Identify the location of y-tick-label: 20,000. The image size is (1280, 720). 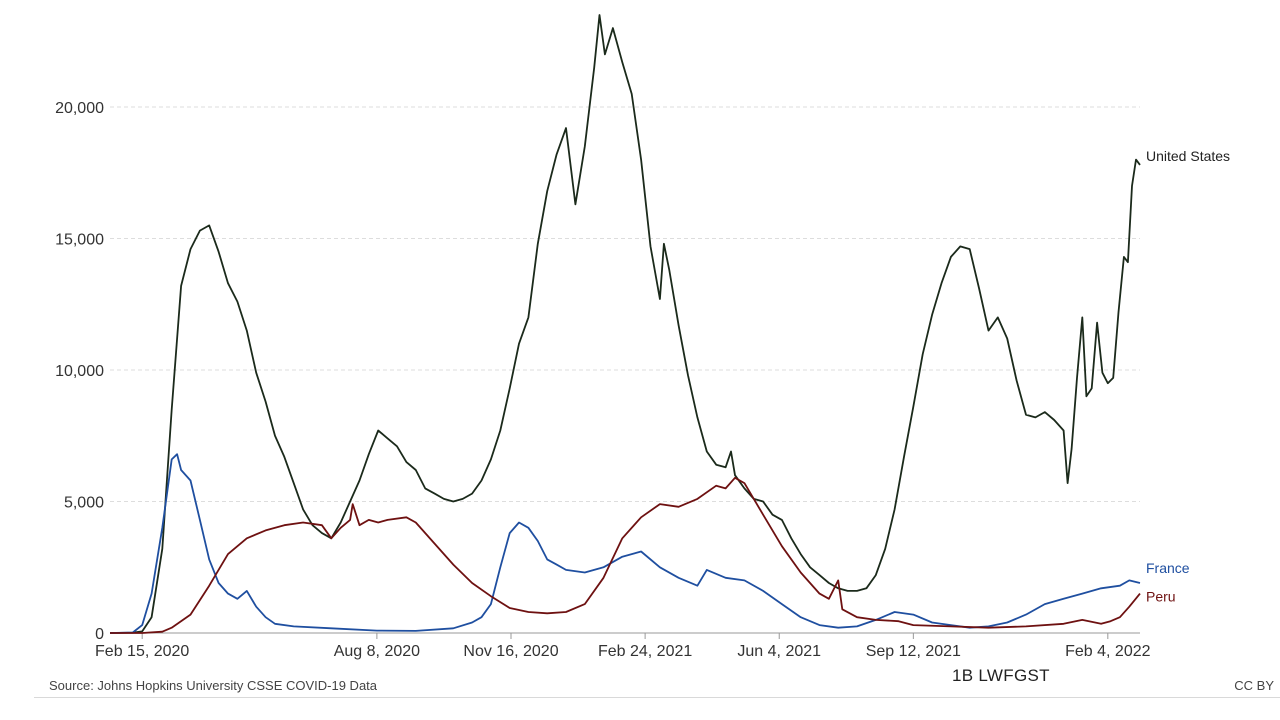
(79, 108).